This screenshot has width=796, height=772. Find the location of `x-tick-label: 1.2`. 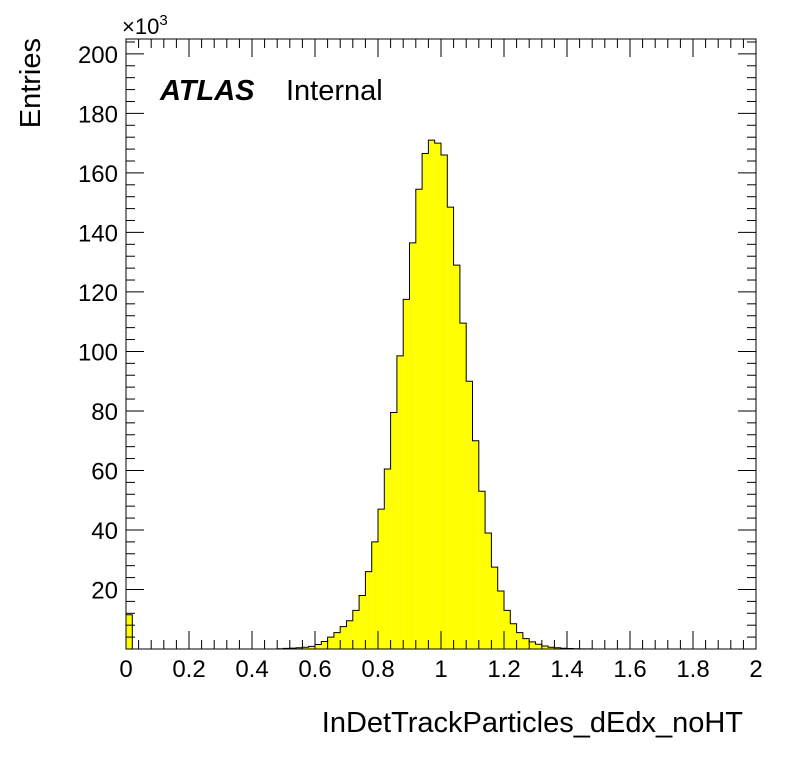

x-tick-label: 1.2 is located at coordinates (503, 669).